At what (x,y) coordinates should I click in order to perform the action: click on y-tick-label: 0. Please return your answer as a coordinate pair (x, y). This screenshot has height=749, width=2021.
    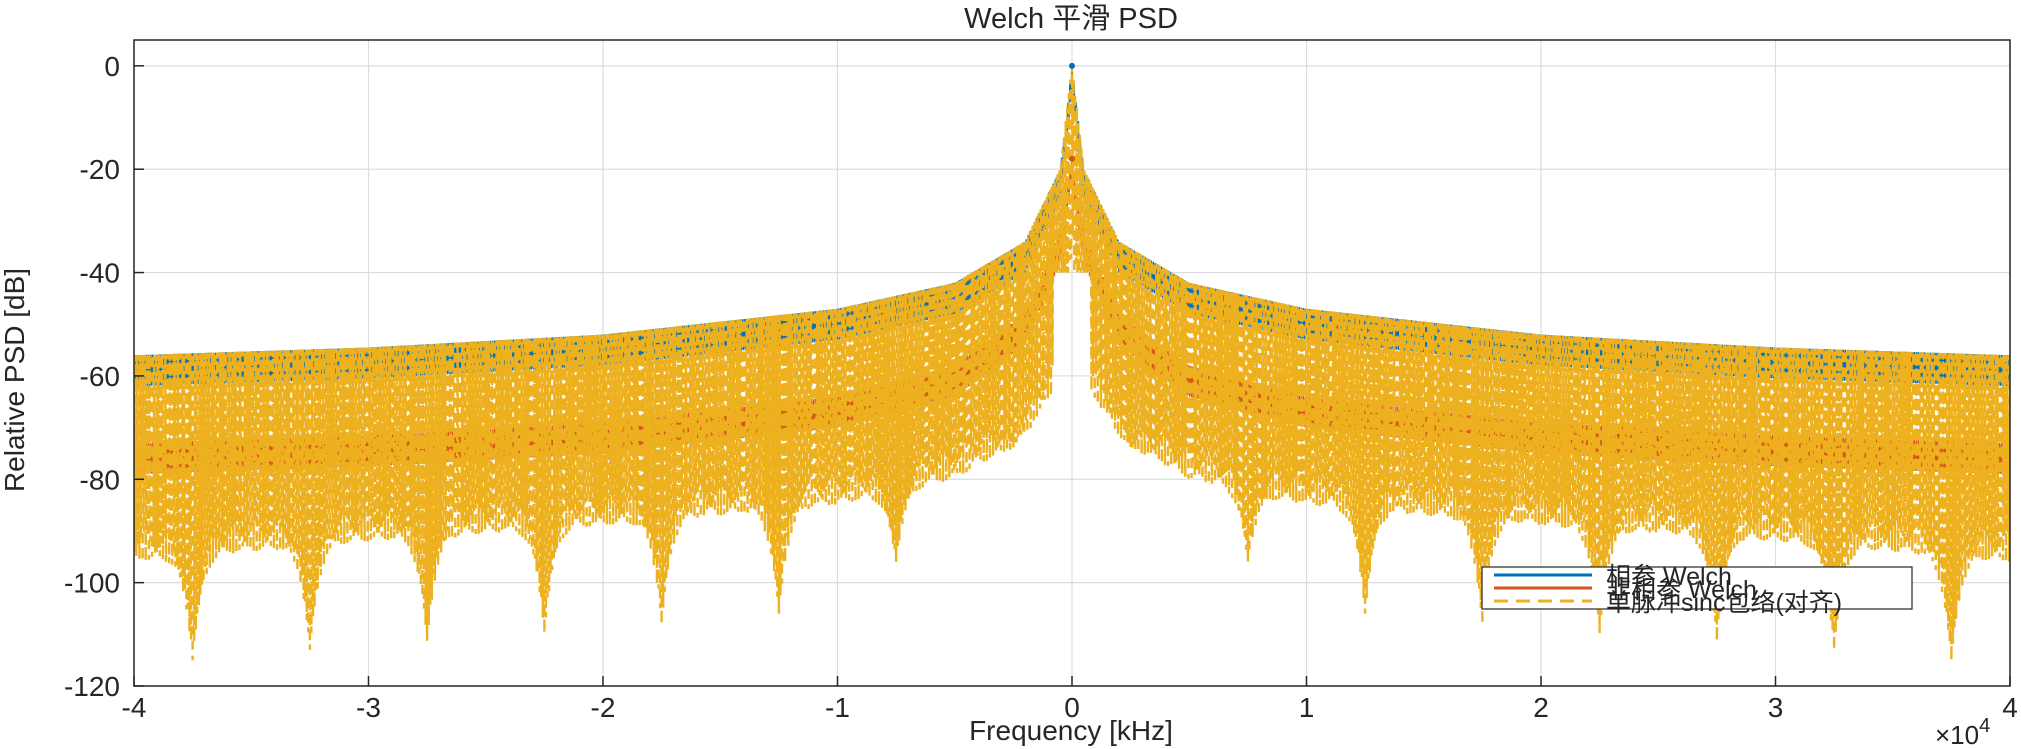
    Looking at the image, I should click on (112, 66).